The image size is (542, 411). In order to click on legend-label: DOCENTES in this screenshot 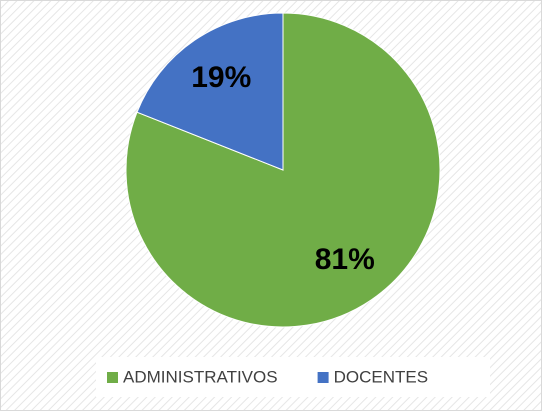, I will do `click(381, 376)`.